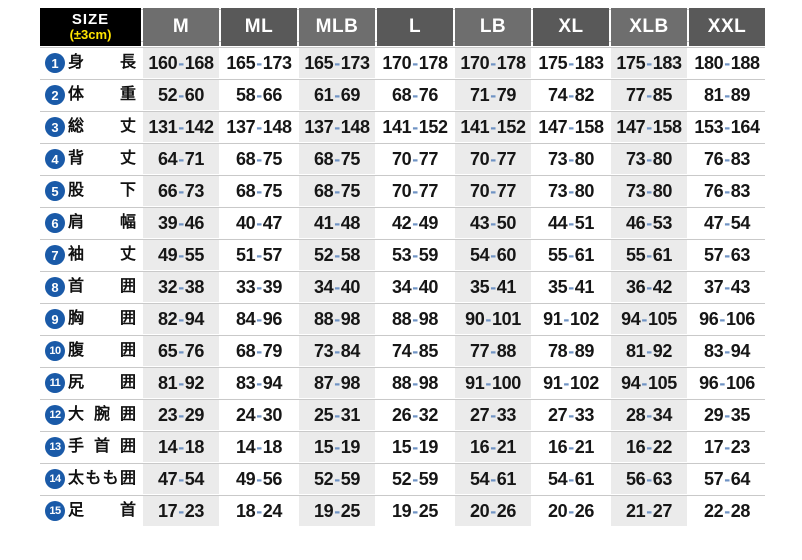  I want to click on size-value-cell: 56 - 63, so click(649, 479).